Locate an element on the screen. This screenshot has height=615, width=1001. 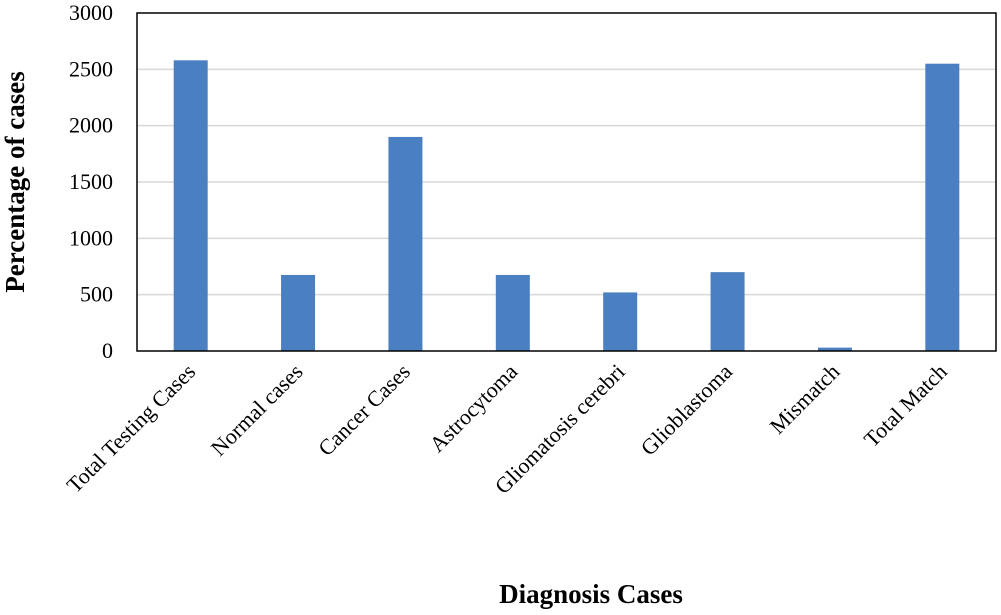
y-tick-label: 2500 is located at coordinates (91, 68).